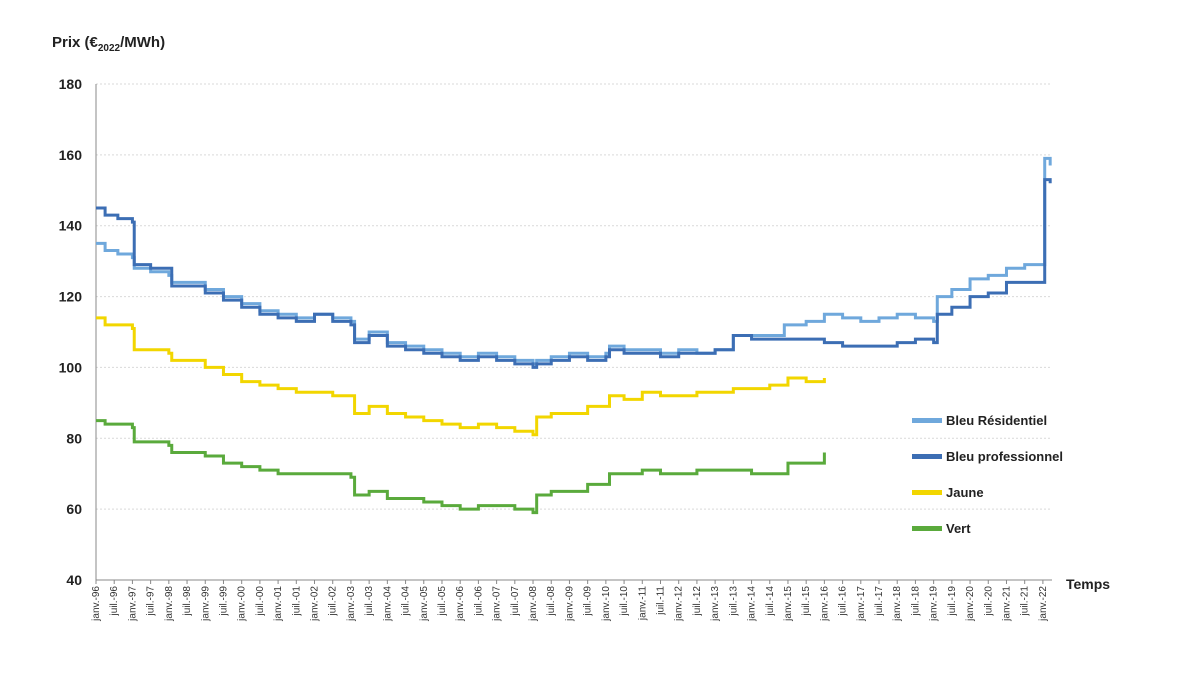 The width and height of the screenshot is (1200, 673). What do you see at coordinates (71, 297) in the screenshot?
I see `y-tick-label: 120` at bounding box center [71, 297].